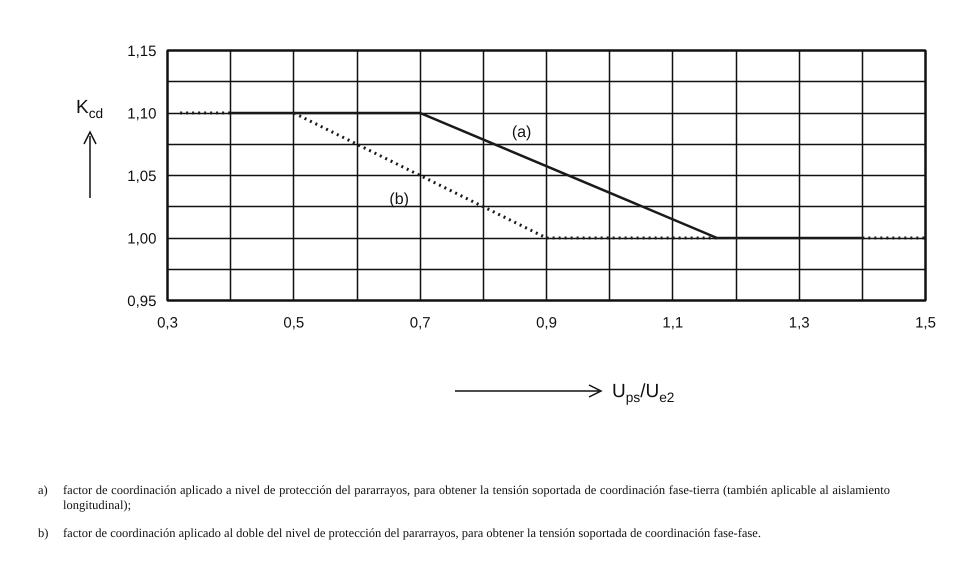 This screenshot has width=968, height=574. What do you see at coordinates (420, 323) in the screenshot?
I see `x-tick-label: 0,7` at bounding box center [420, 323].